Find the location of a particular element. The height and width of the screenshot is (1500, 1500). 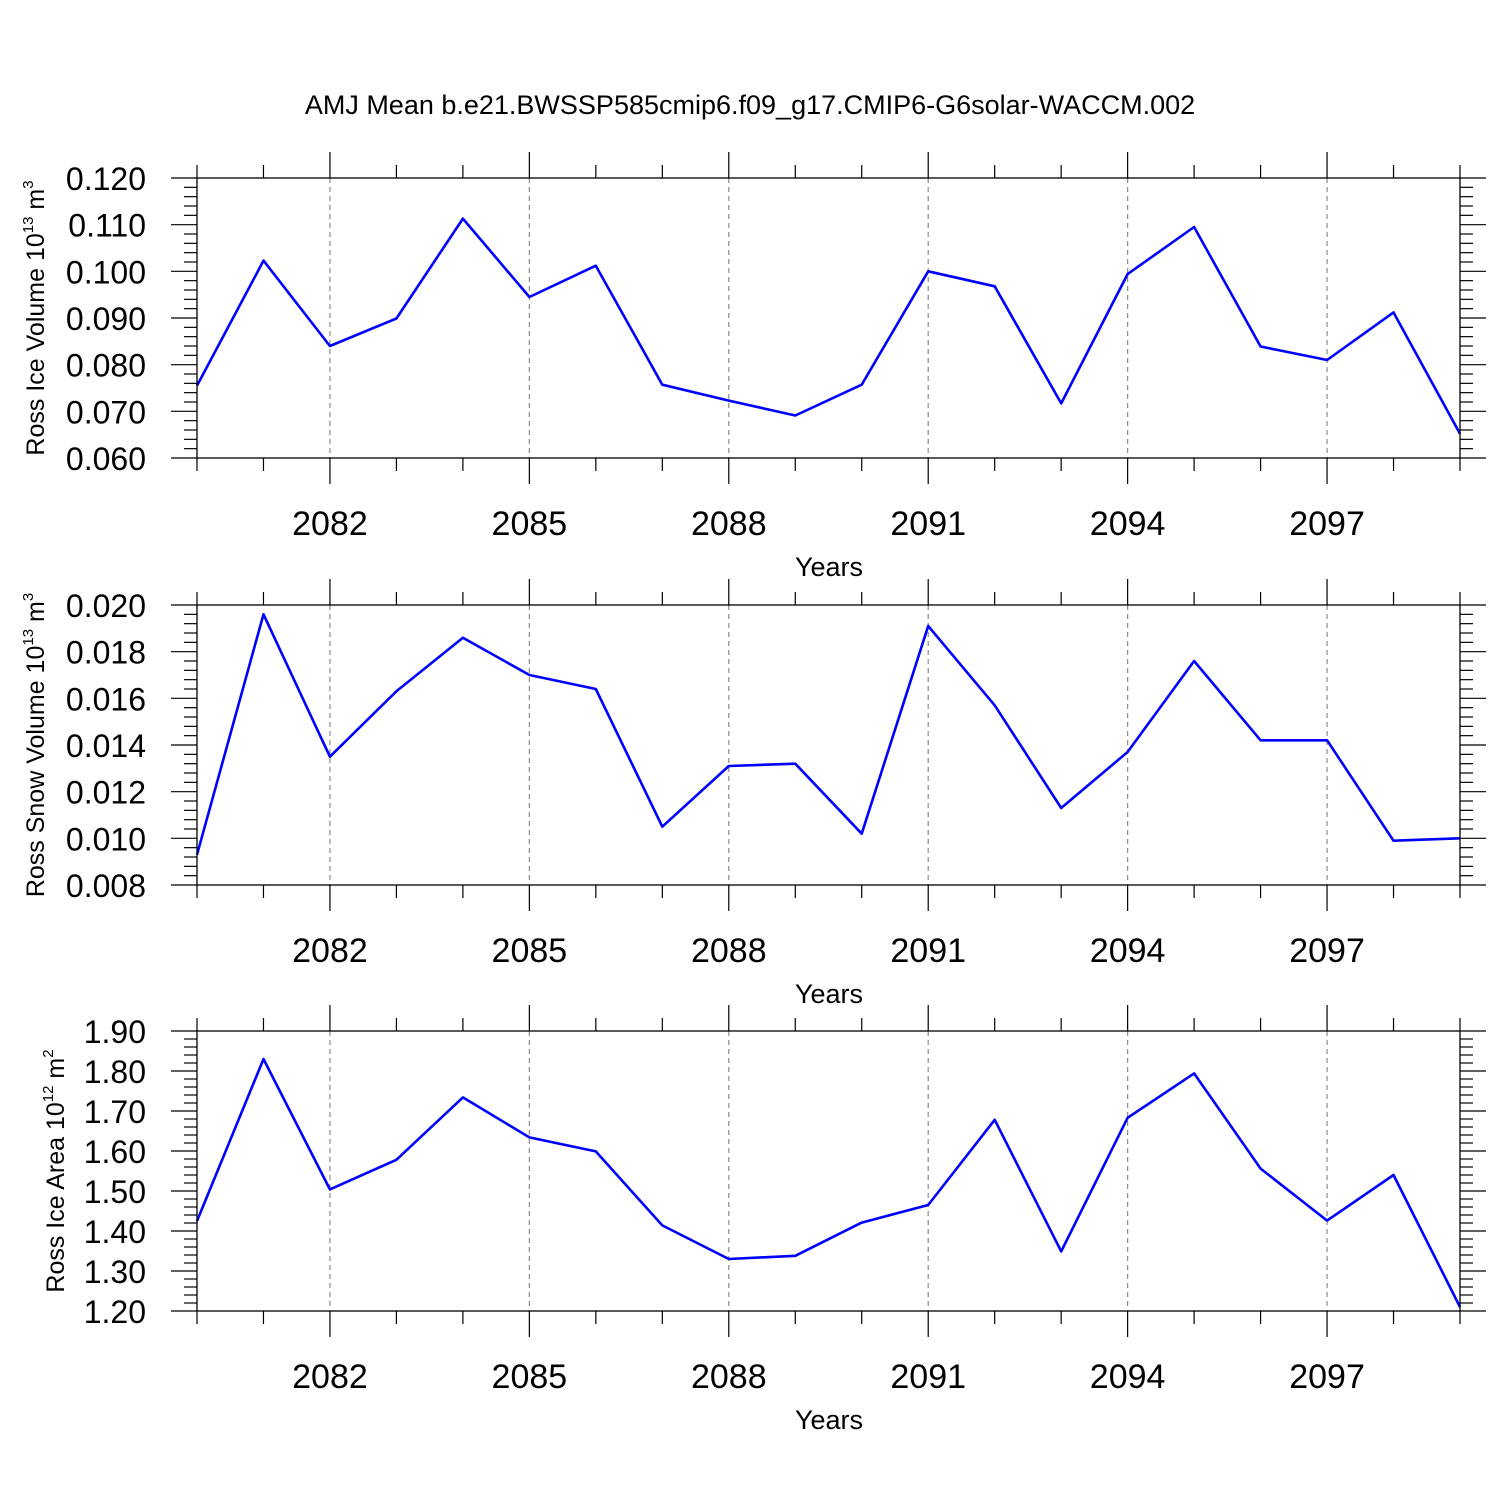

y-tick-label: 0.020 is located at coordinates (106, 606).